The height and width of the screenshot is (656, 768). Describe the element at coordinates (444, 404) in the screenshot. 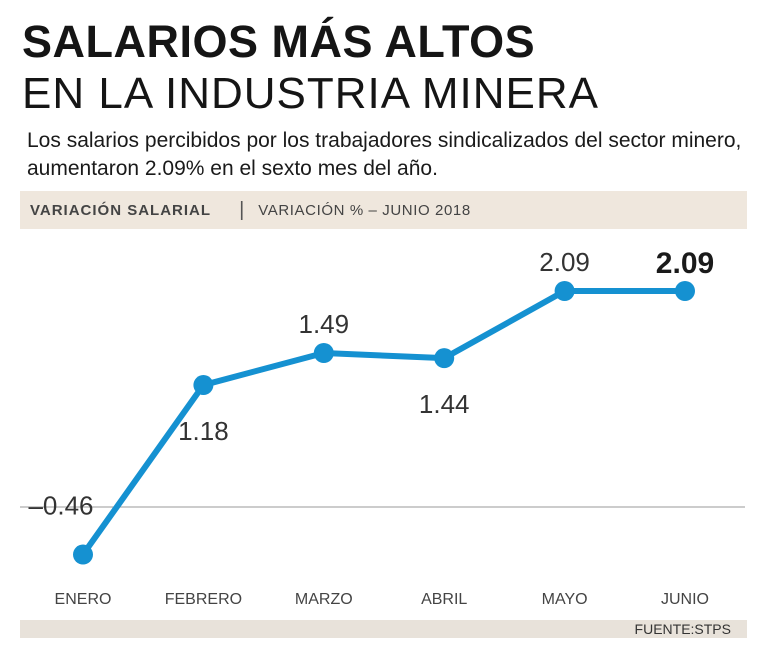

I see `data-label: 1.44` at that location.